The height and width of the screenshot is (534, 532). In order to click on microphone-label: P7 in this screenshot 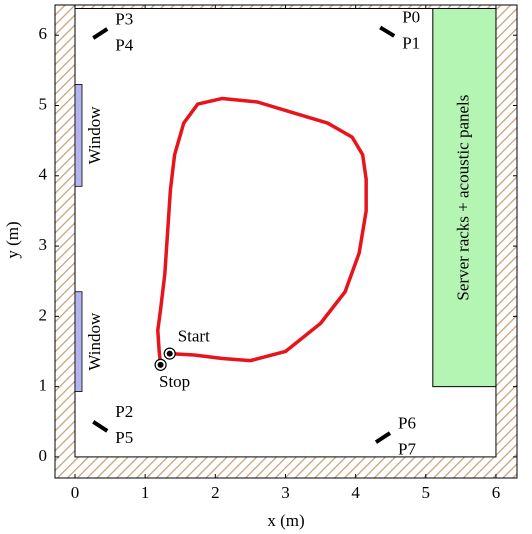, I will do `click(407, 448)`.